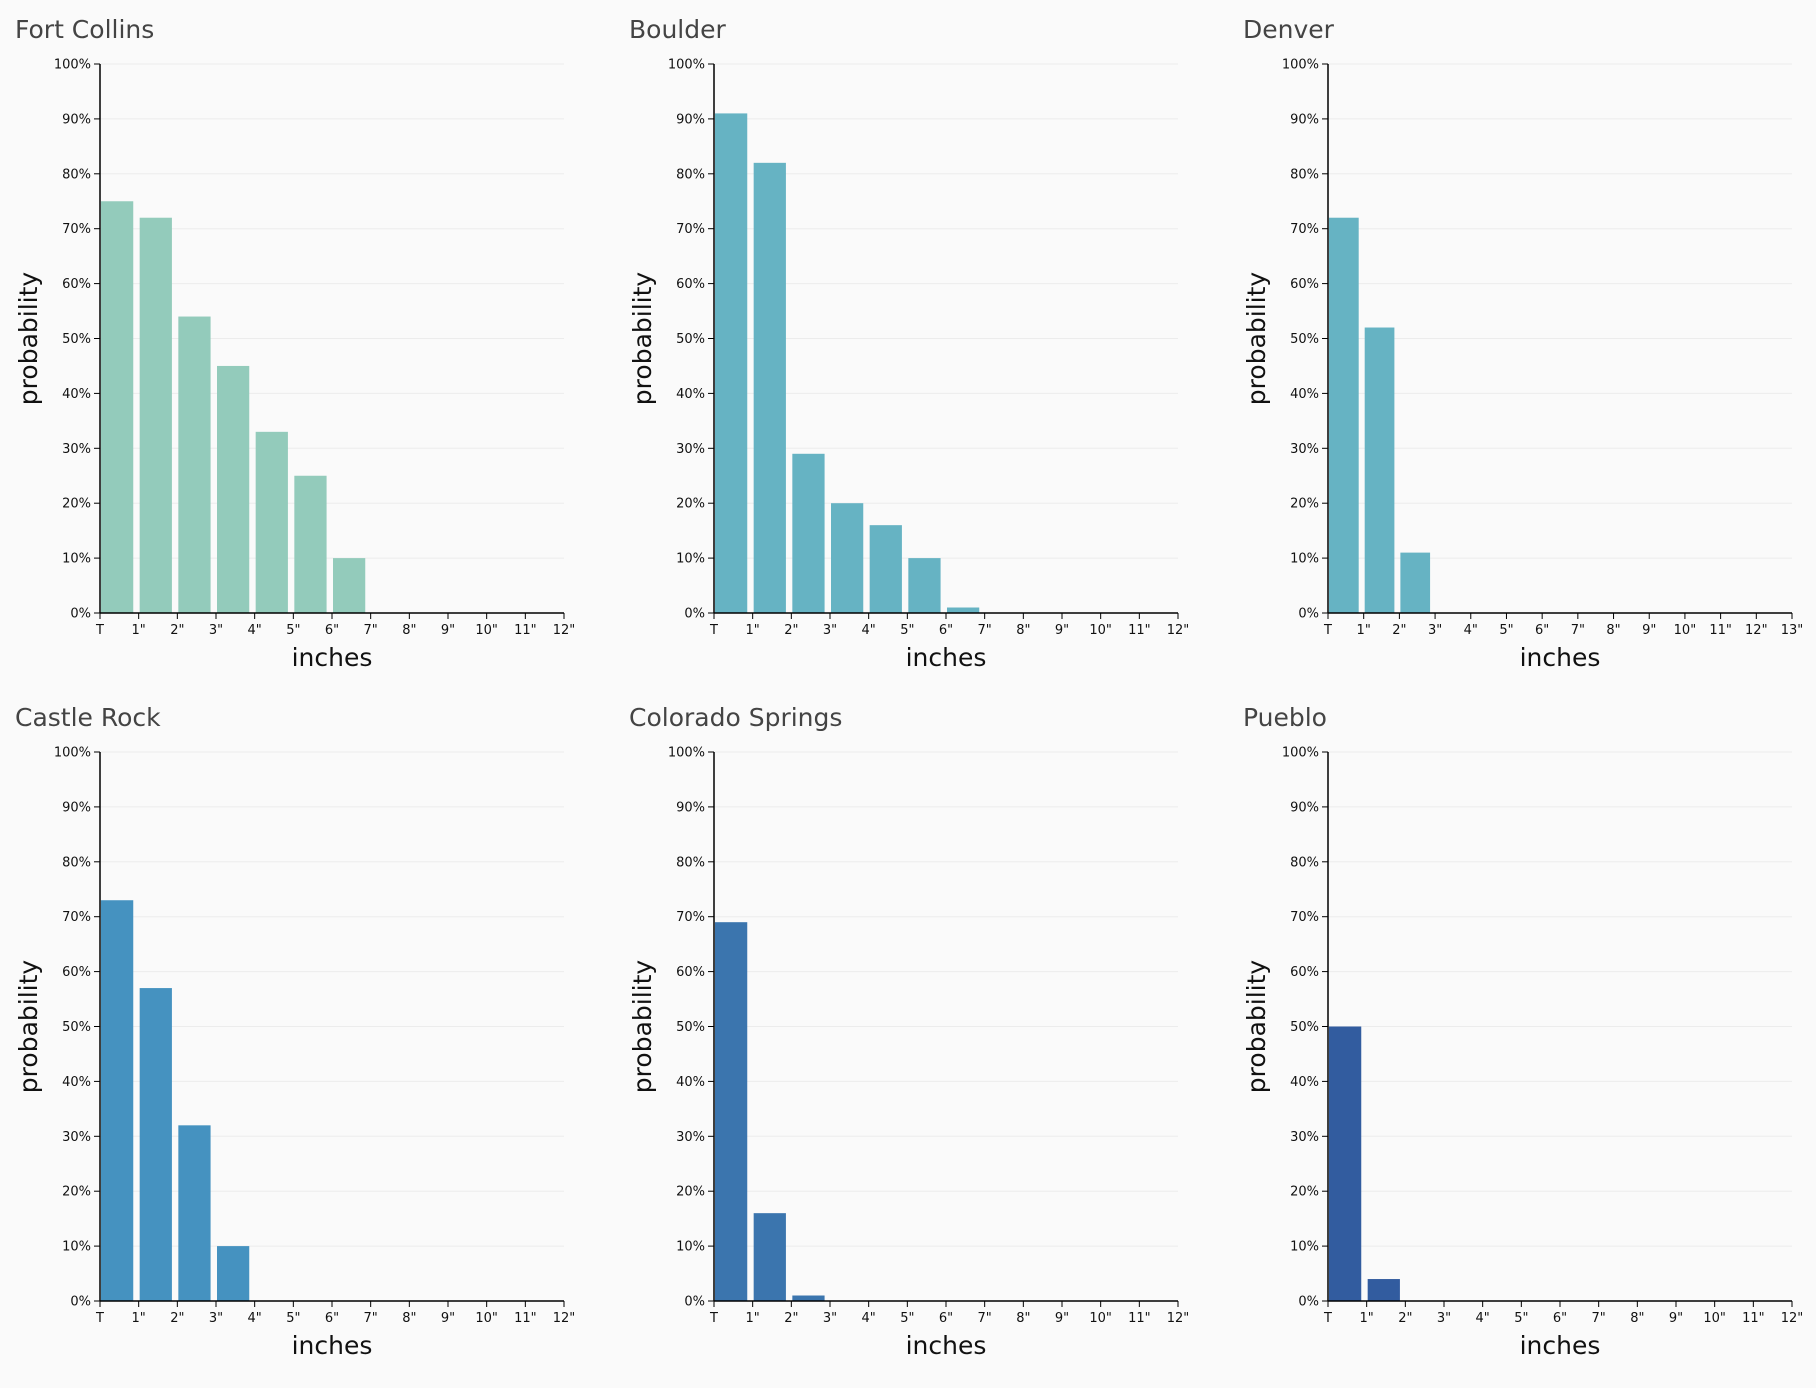 The image size is (1816, 1388). What do you see at coordinates (76, 1027) in the screenshot?
I see `y-tick-label: 50%` at bounding box center [76, 1027].